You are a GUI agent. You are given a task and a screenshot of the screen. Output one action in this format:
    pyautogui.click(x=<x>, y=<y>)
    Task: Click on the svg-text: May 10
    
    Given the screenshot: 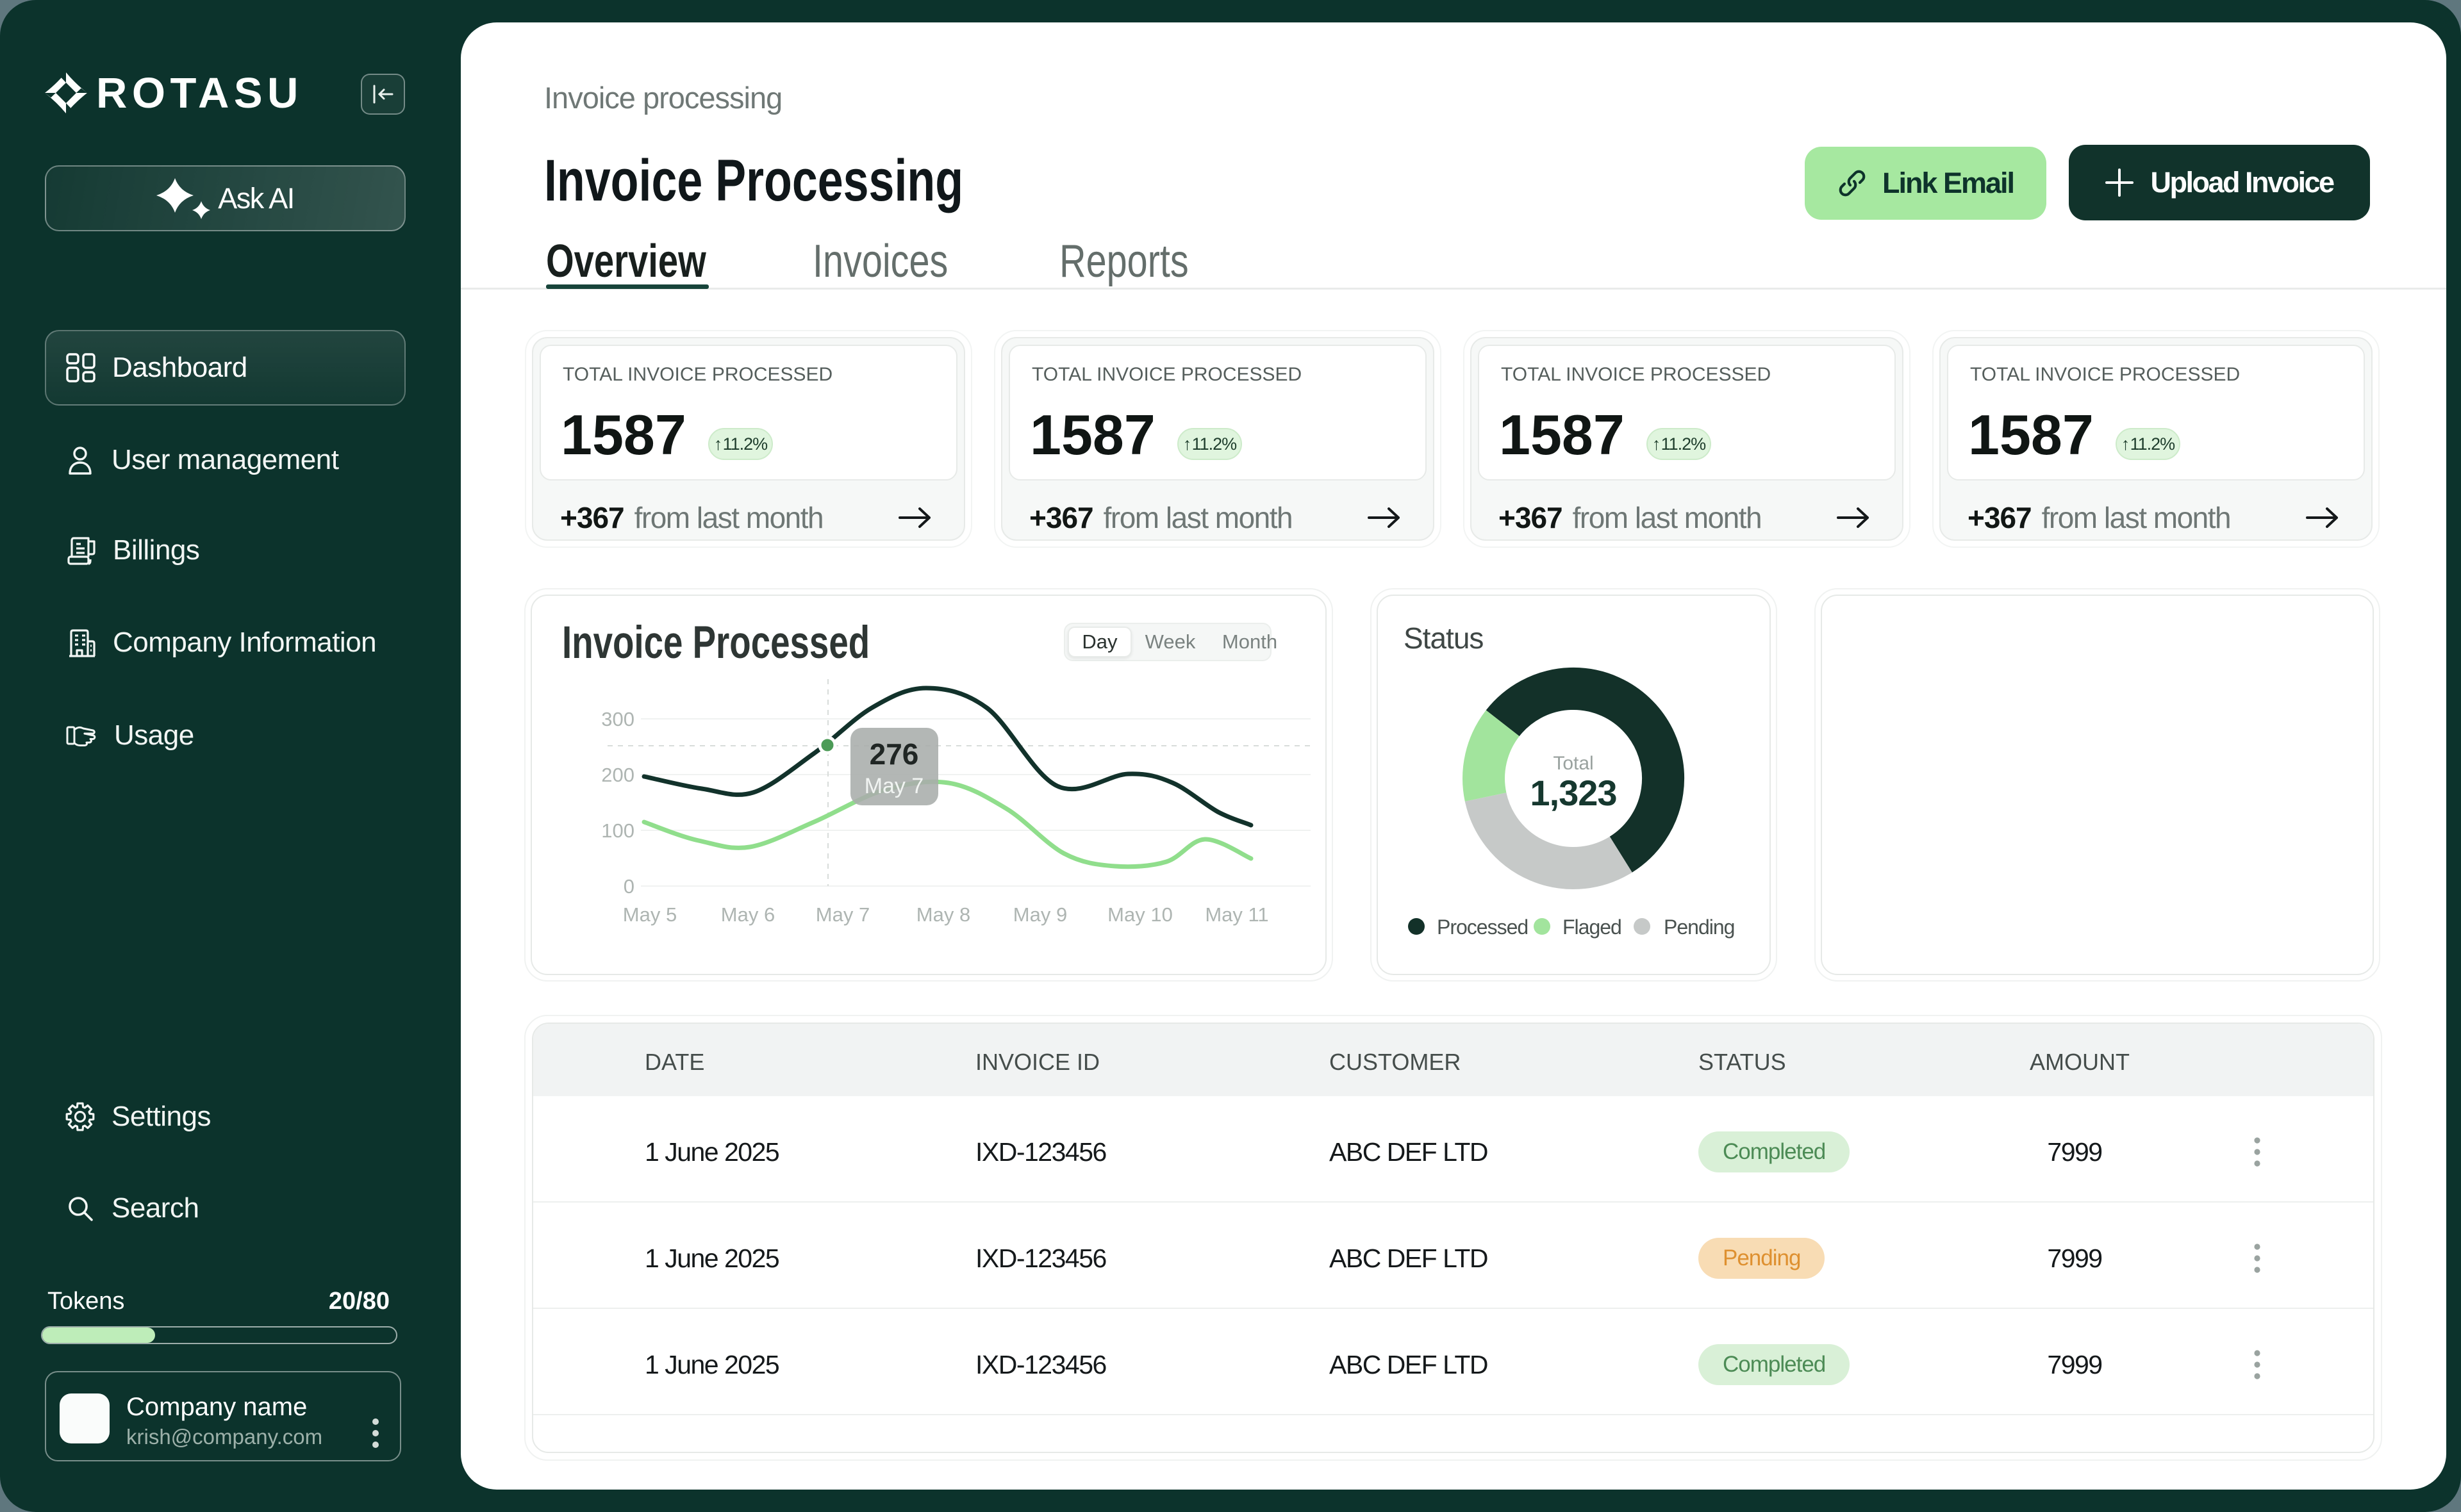 What is the action you would take?
    pyautogui.click(x=1140, y=915)
    